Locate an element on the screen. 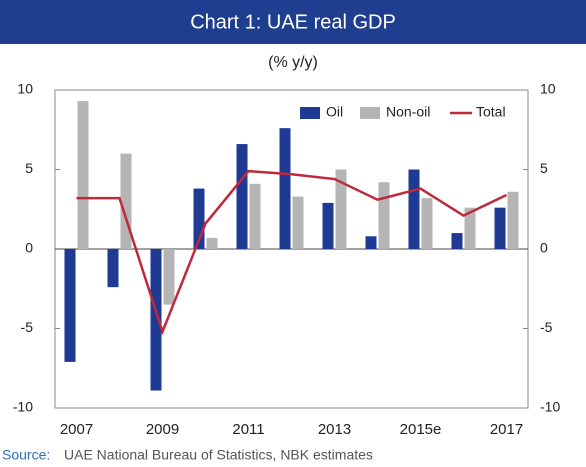 This screenshot has width=586, height=467. title-banner is located at coordinates (293, 22).